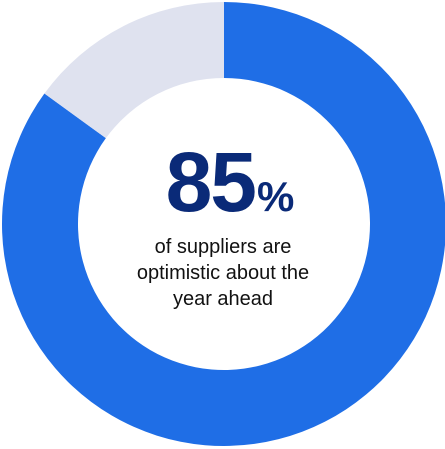 This screenshot has height=449, width=445. I want to click on stat-unit: %, so click(276, 196).